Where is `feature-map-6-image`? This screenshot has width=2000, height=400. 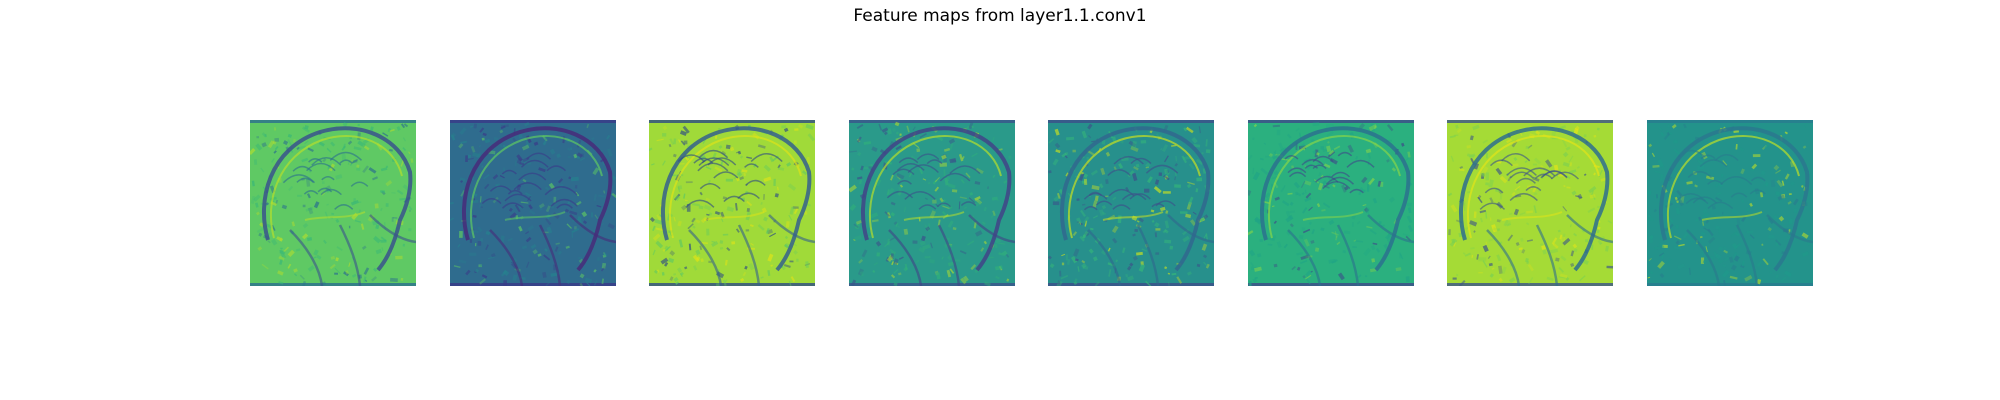
feature-map-6-image is located at coordinates (1331, 203).